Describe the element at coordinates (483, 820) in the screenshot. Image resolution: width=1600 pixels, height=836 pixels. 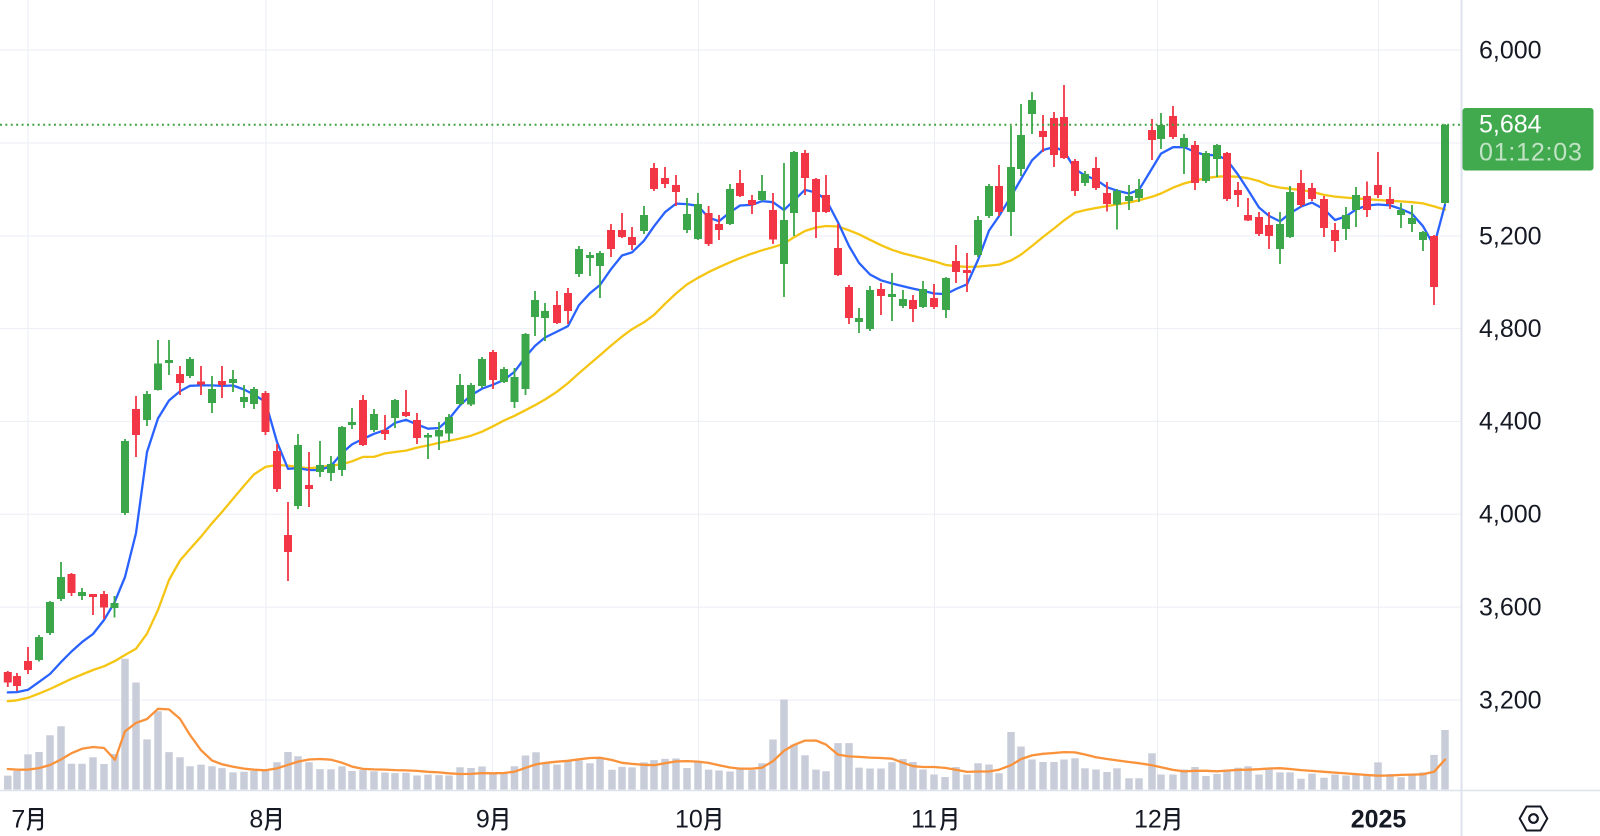
I see `svg-text: 9` at that location.